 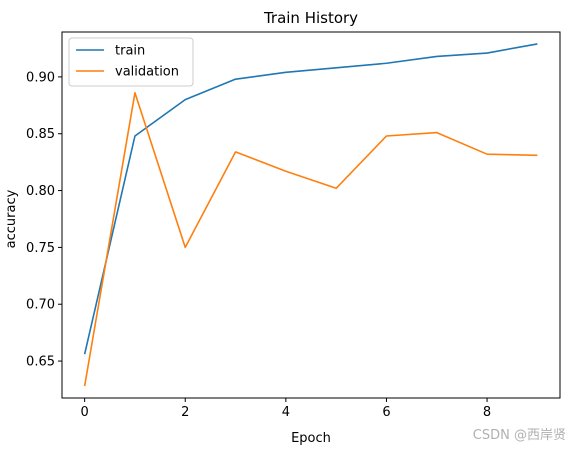 I want to click on y-tick-label: 0.65, so click(x=40, y=362).